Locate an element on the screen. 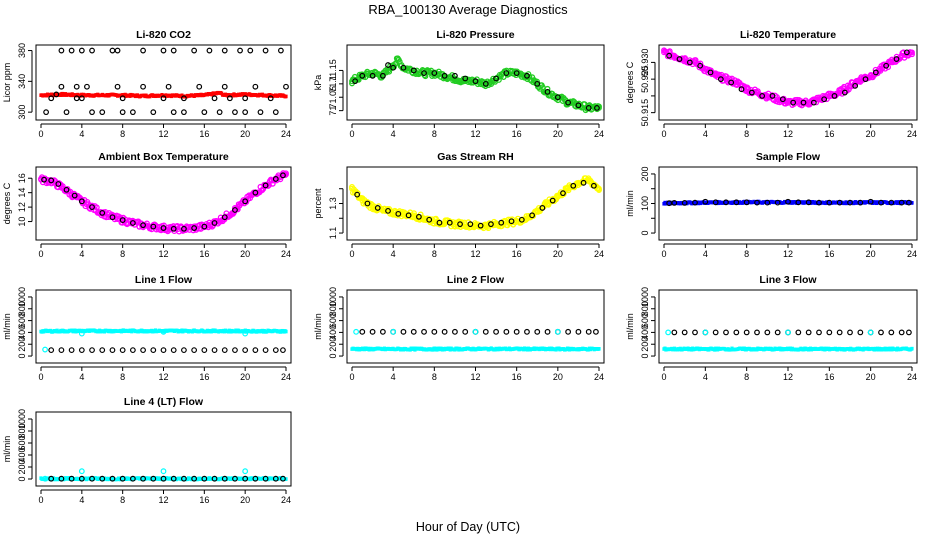 The height and width of the screenshot is (540, 936). y-tick-label: 600 is located at coordinates (333, 320).